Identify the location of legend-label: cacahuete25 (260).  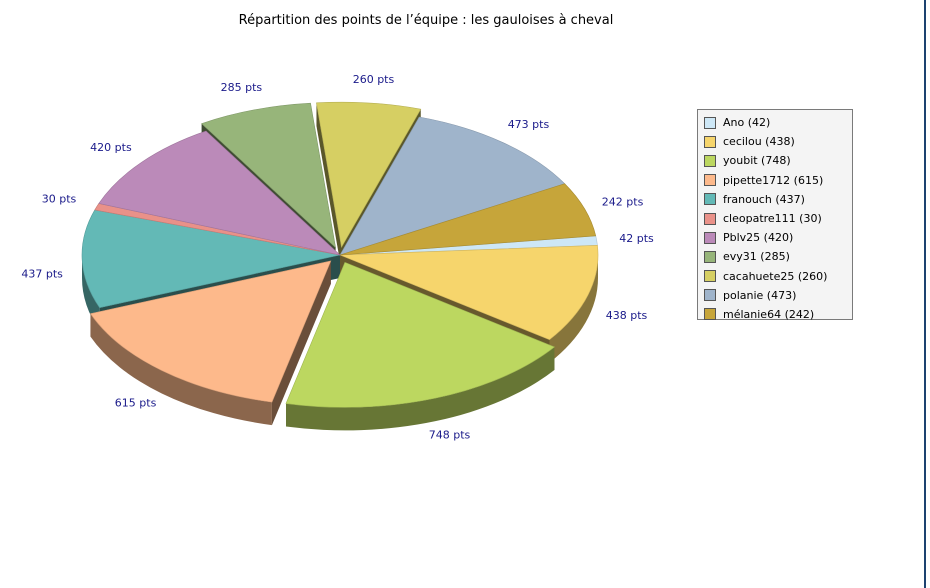
(775, 276).